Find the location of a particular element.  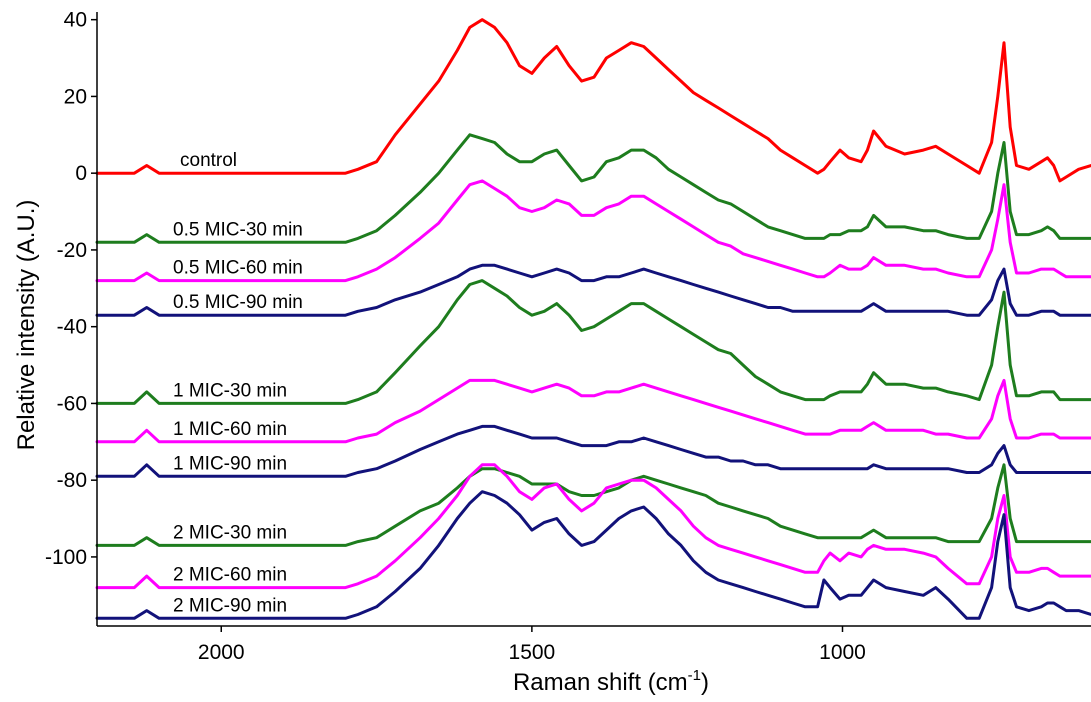

series-label-6: 1 MIC-90 min is located at coordinates (230, 463).